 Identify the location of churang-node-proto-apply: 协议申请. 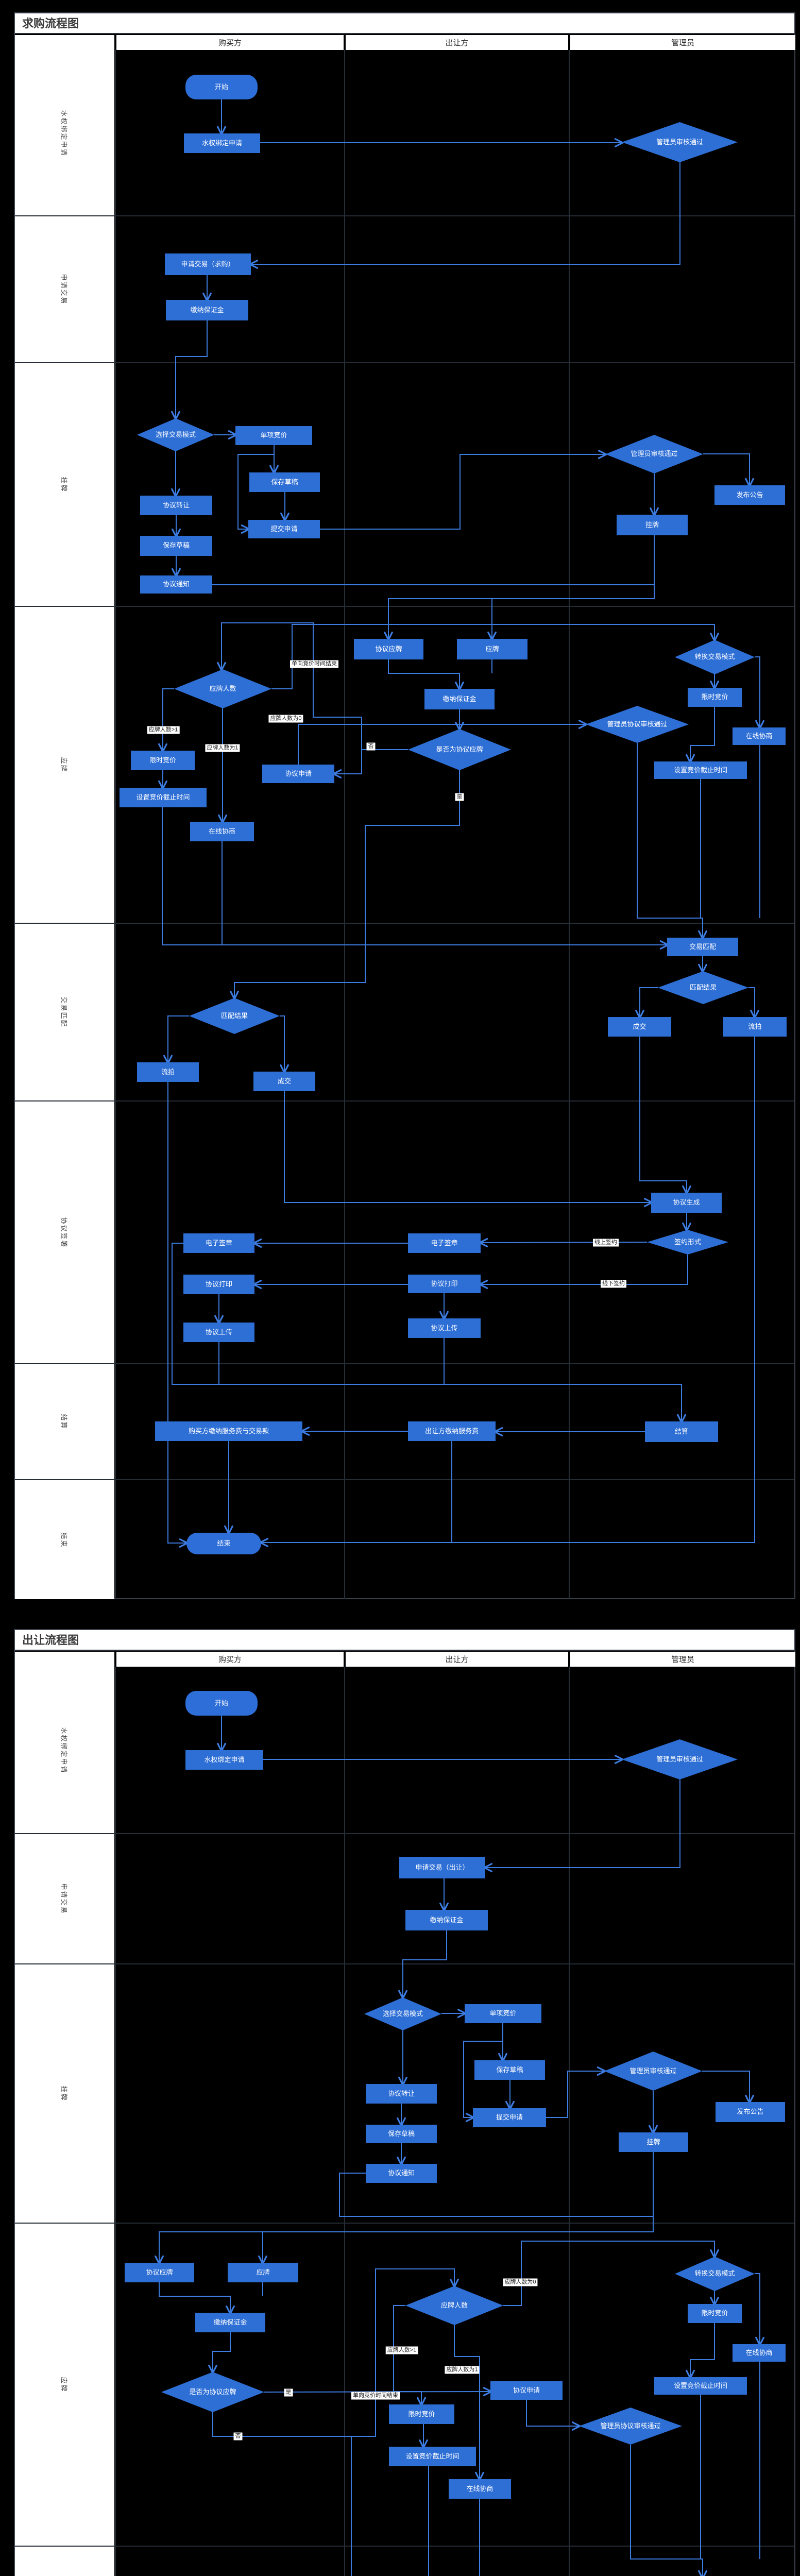
(526, 2390).